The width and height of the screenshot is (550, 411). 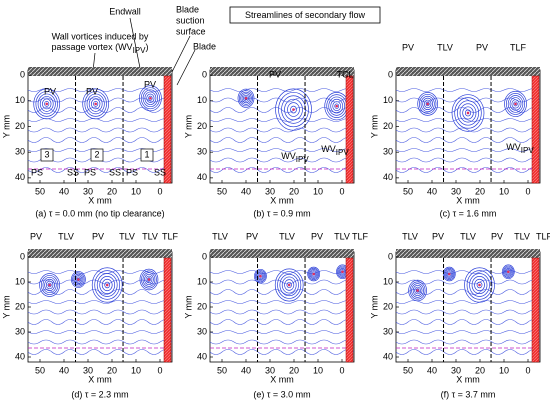 I want to click on caption: (b) τ = 0.9 mm, so click(x=281, y=213).